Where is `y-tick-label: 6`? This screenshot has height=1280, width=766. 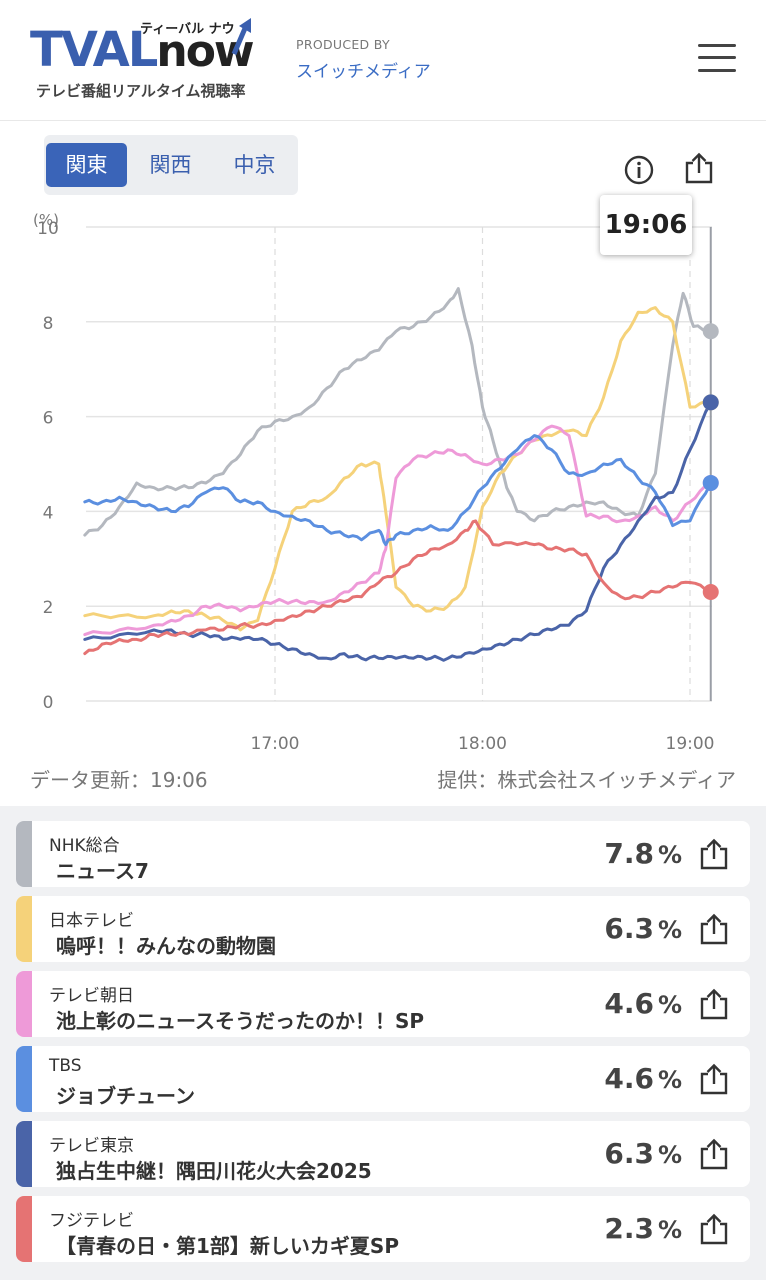
y-tick-label: 6 is located at coordinates (48, 419).